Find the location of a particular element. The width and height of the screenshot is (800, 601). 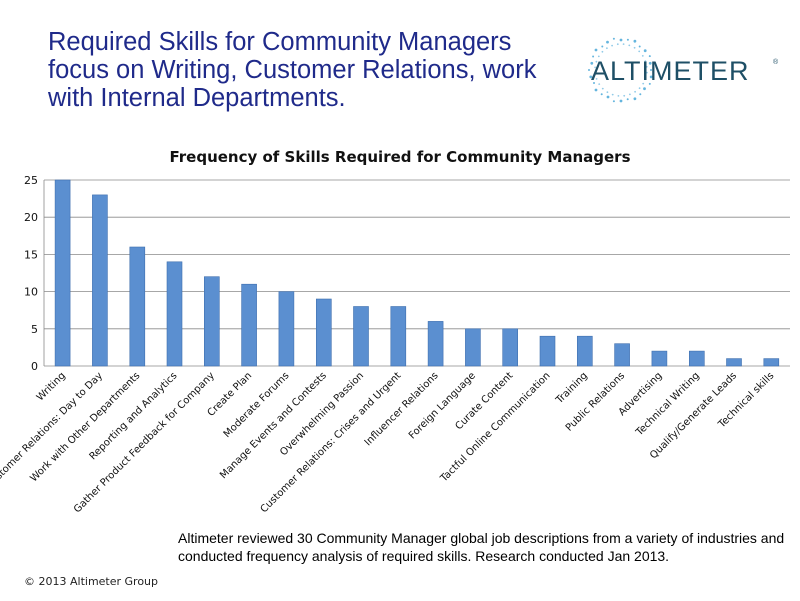

logo-registered-mark: ® is located at coordinates (776, 62).